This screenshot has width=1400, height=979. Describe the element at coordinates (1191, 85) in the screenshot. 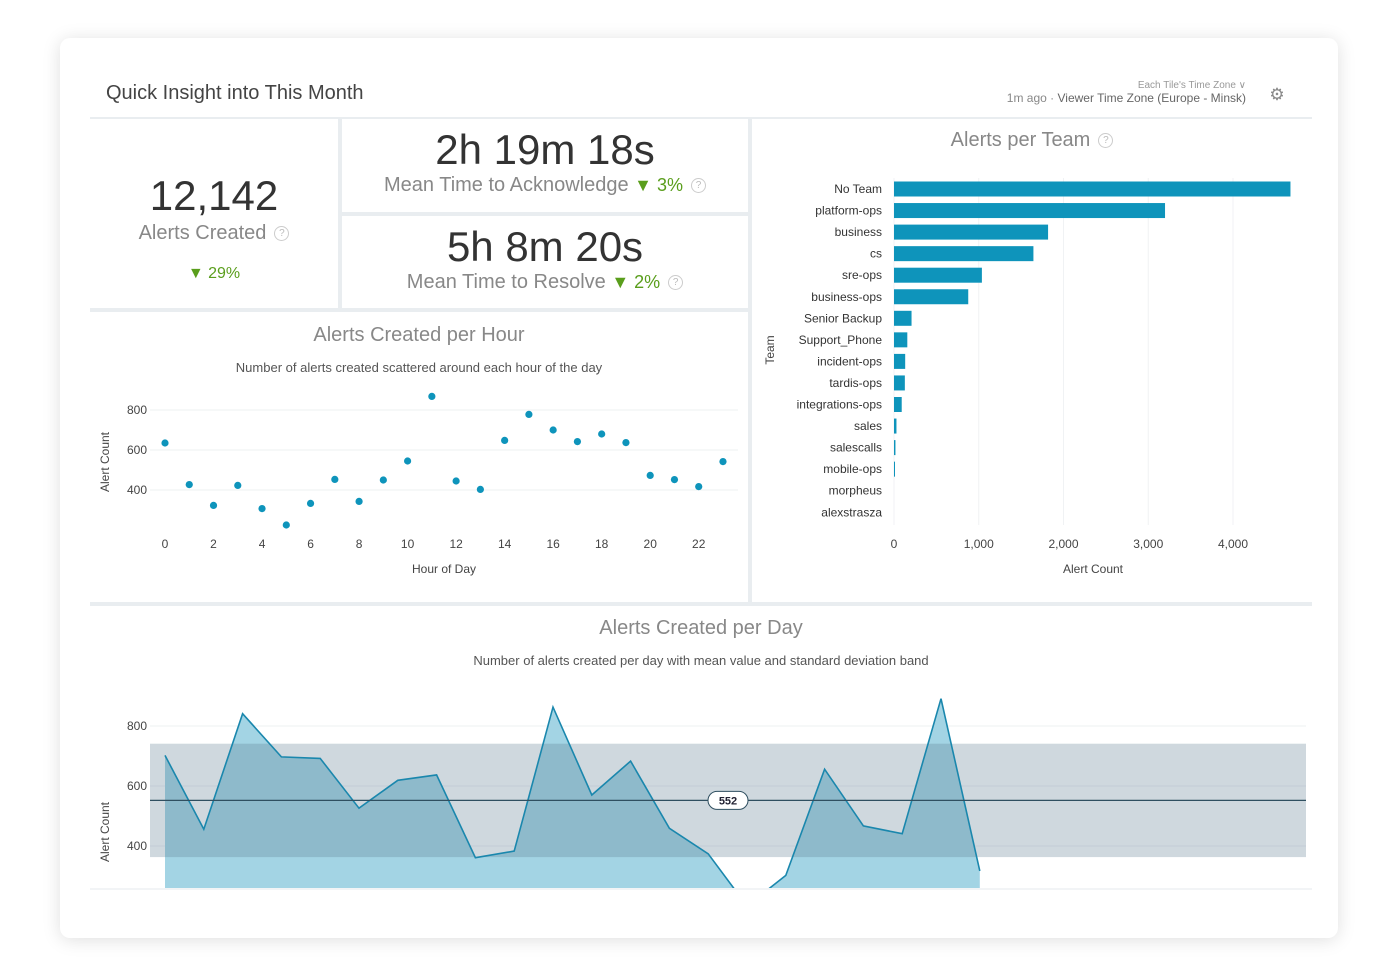

I see `tz-selector: Each Tile's Time Zone ∨` at that location.